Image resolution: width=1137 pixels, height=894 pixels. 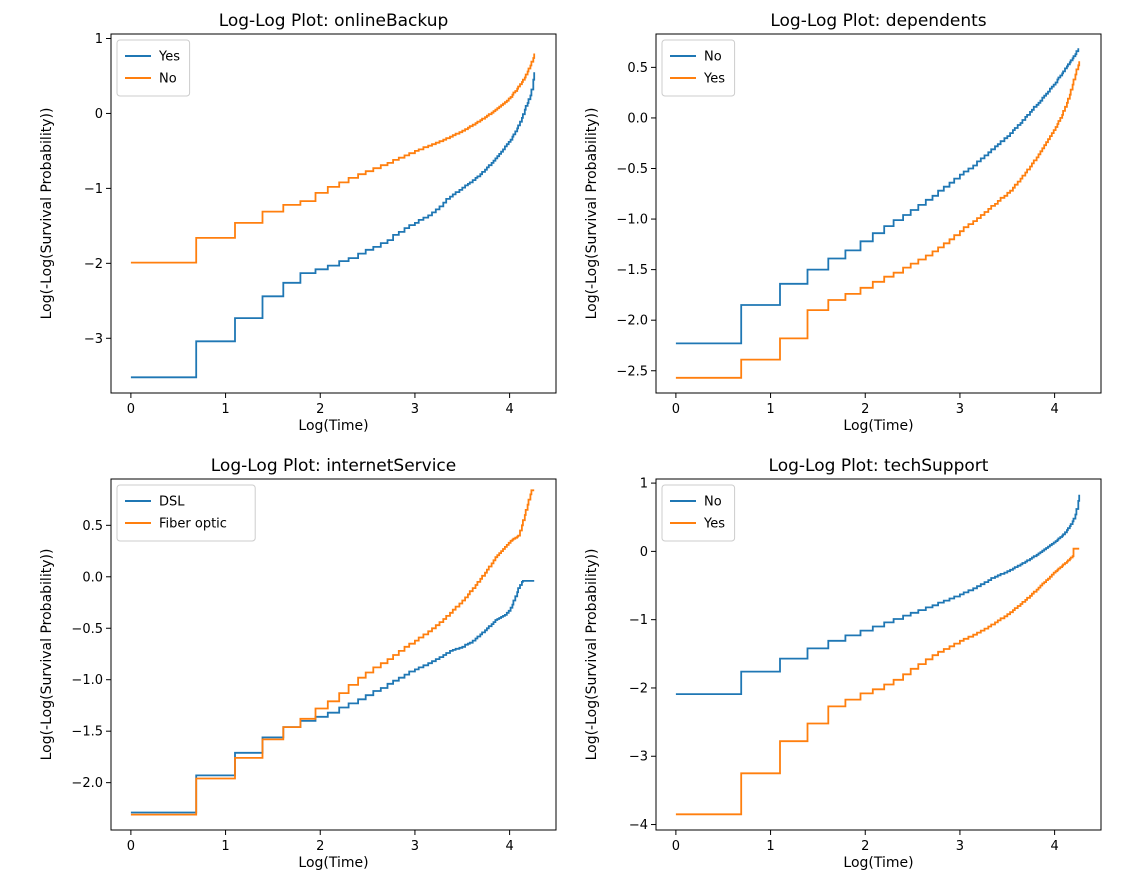 I want to click on legend: Yes No, so click(x=153, y=68).